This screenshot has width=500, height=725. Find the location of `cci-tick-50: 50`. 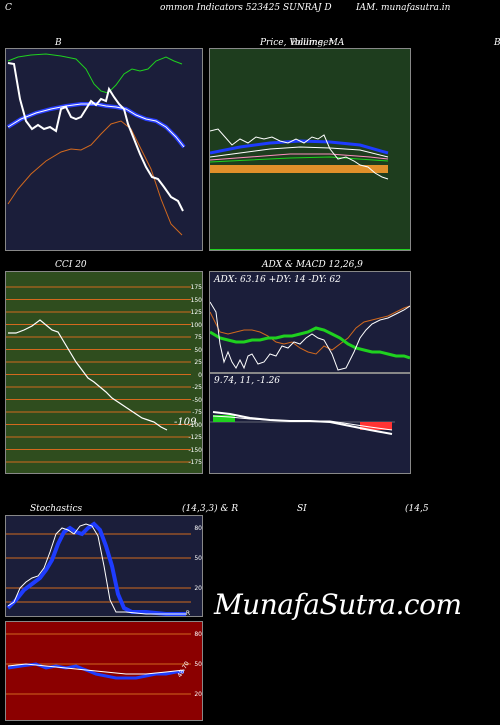

cci-tick-50: 50 is located at coordinates (198, 350).